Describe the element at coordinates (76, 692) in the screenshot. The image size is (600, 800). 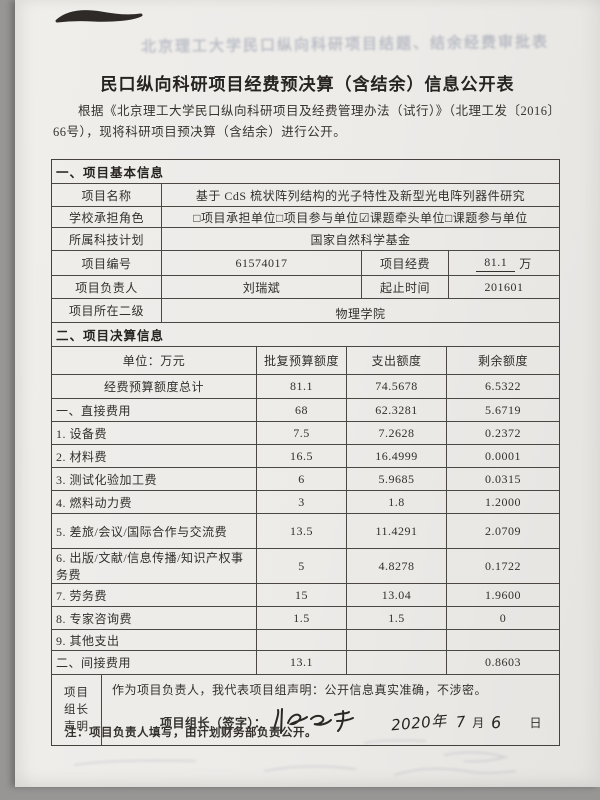
I see `declaration-label-line: 项目` at that location.